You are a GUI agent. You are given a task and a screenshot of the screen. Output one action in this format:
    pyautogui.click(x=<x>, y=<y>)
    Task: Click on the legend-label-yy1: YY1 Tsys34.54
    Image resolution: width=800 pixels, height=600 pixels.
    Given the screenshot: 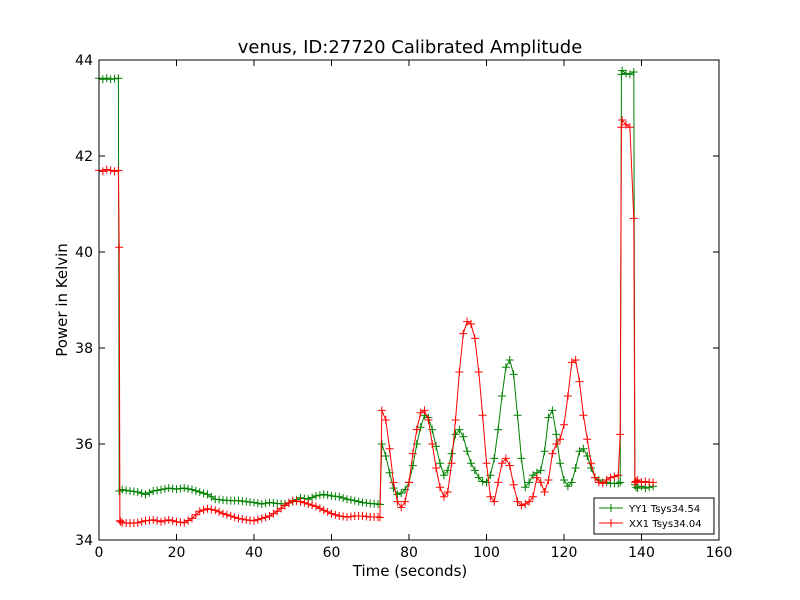 What is the action you would take?
    pyautogui.click(x=664, y=509)
    